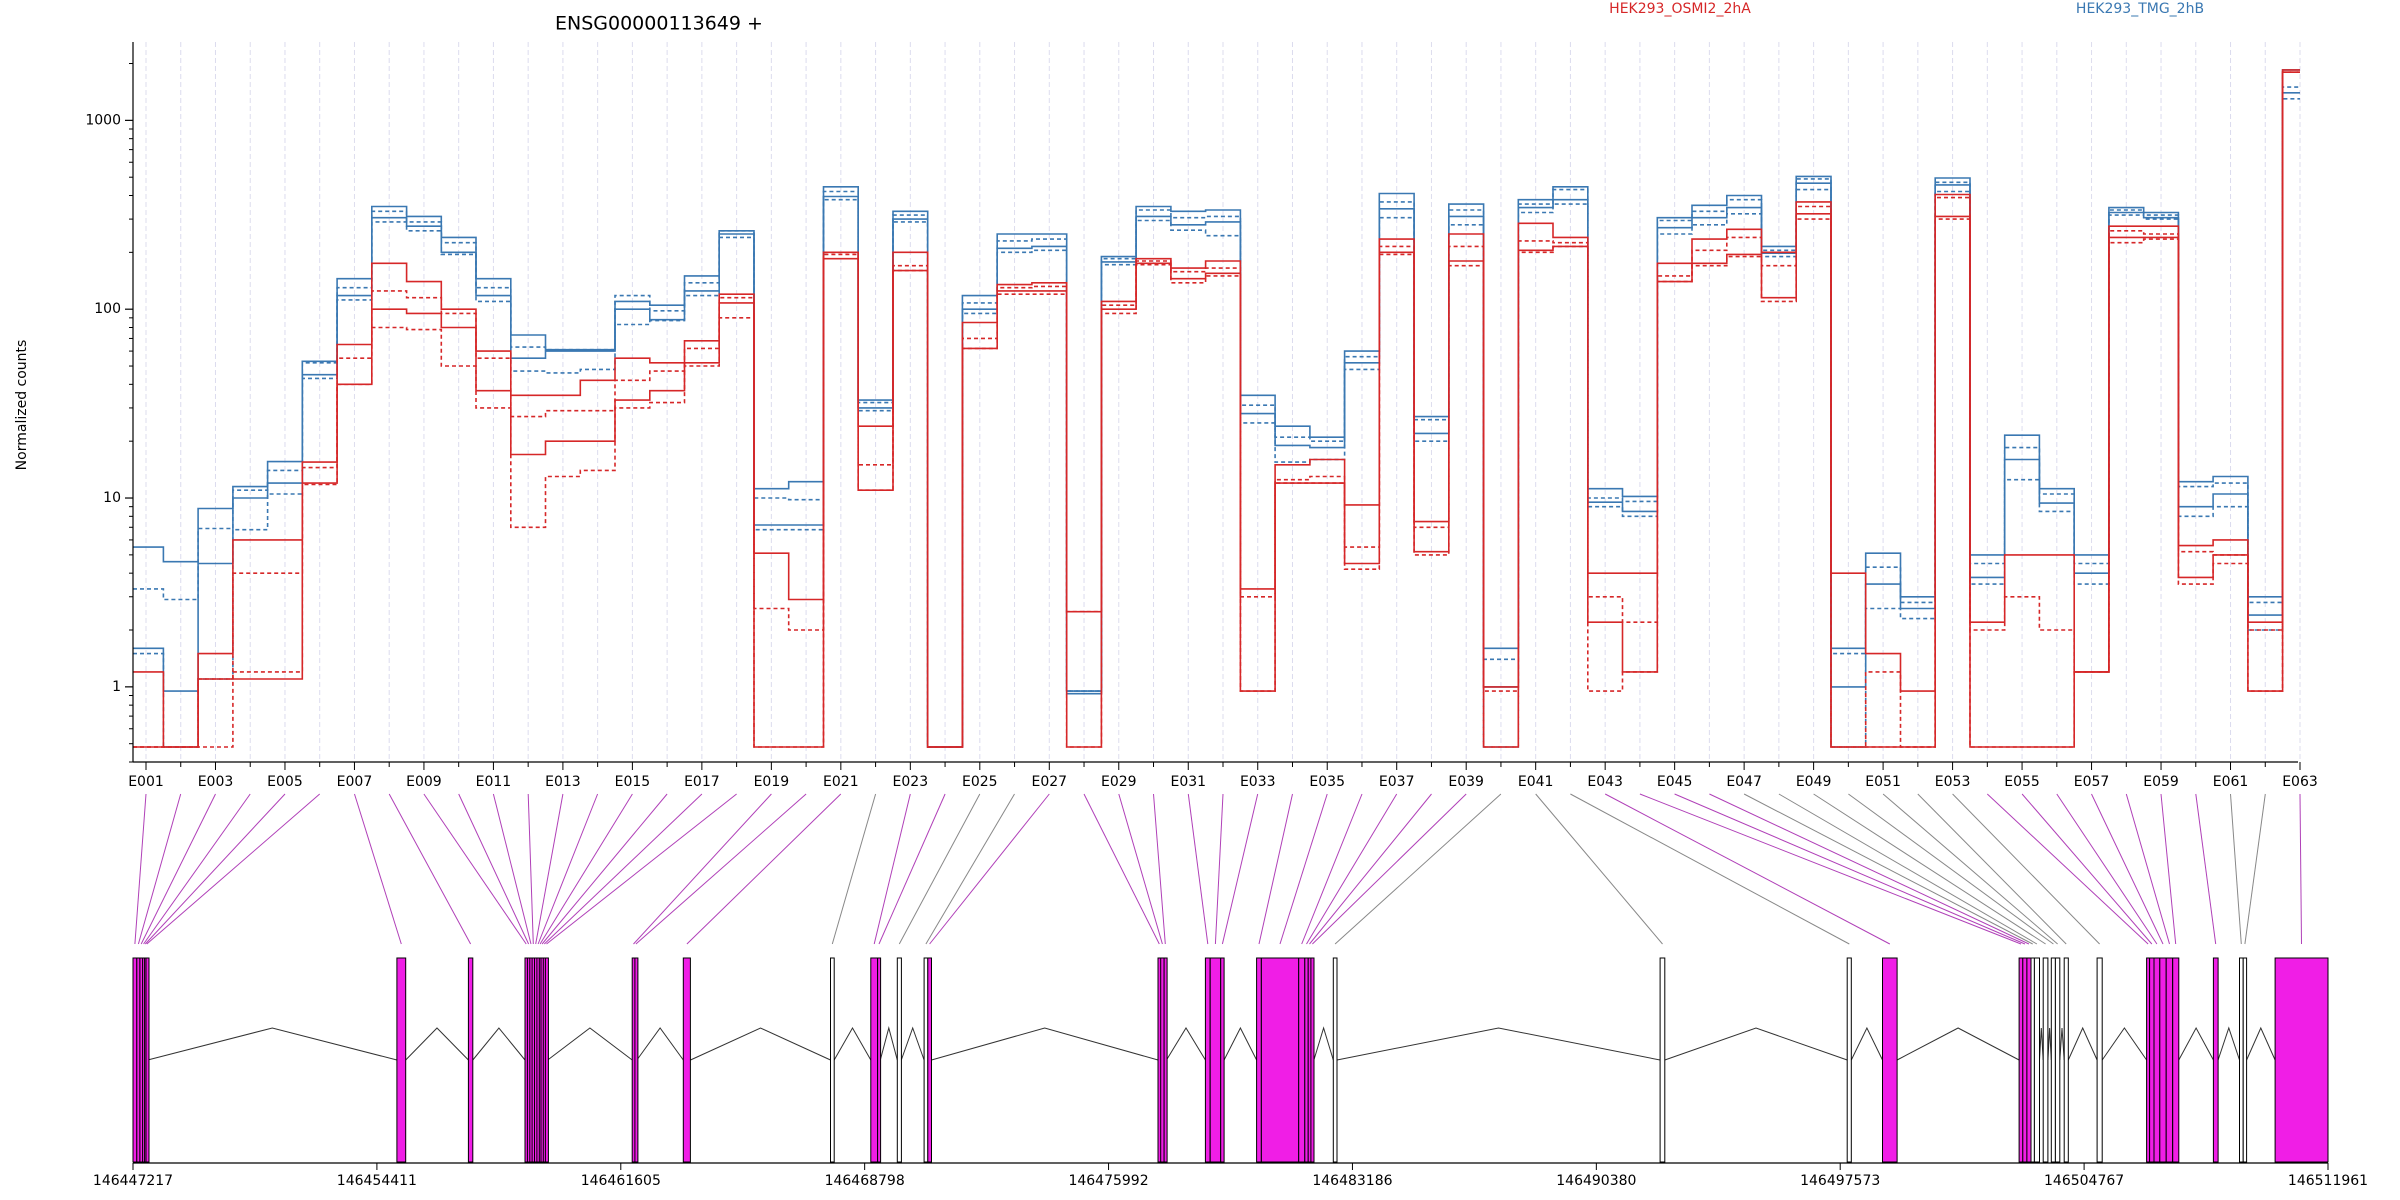 The image size is (2400, 1200). I want to click on x-tick-label: E061, so click(2231, 782).